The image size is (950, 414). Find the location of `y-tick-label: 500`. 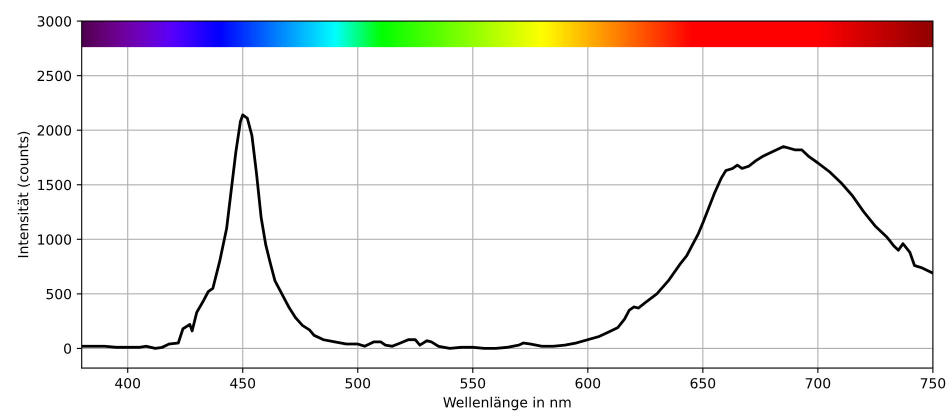

y-tick-label: 500 is located at coordinates (59, 294).